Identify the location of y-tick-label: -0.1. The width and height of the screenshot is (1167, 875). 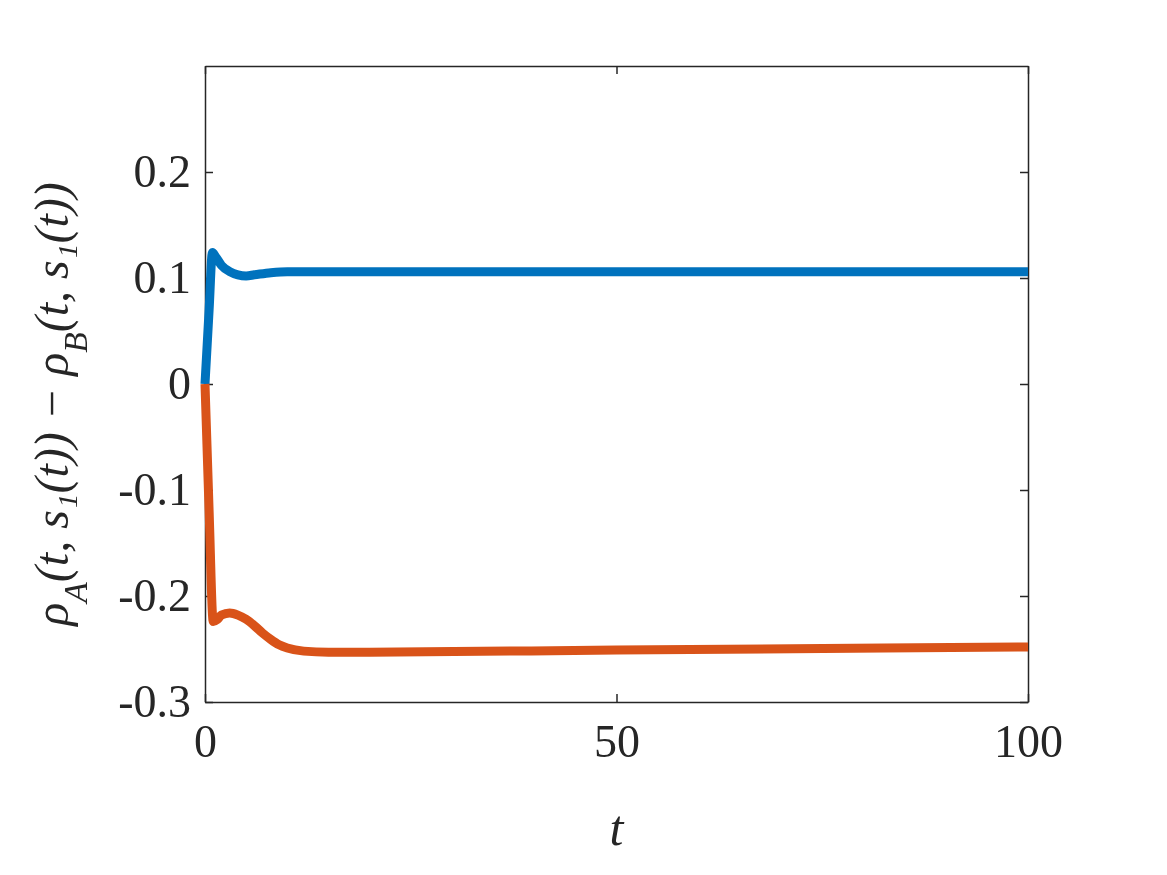
(154, 490).